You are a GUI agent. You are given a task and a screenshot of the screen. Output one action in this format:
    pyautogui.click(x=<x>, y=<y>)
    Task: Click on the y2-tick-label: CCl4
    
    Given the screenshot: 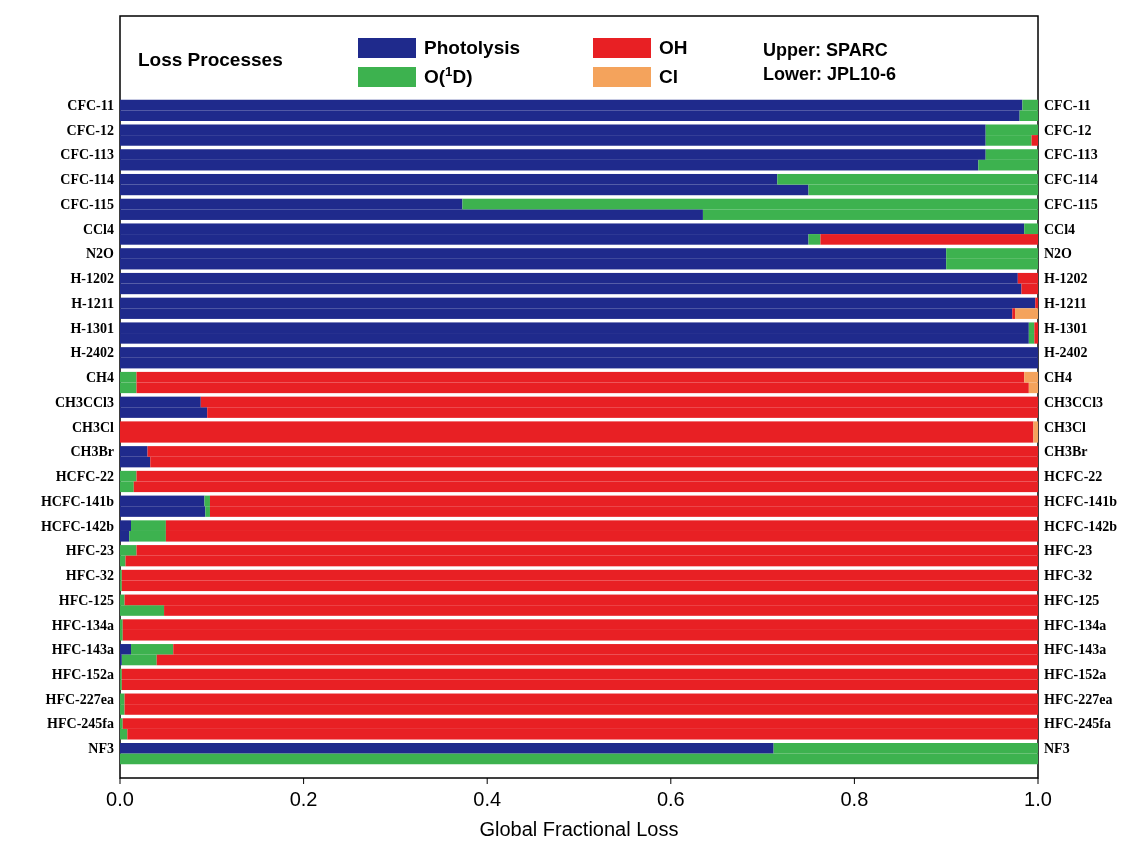 What is the action you would take?
    pyautogui.click(x=1060, y=229)
    